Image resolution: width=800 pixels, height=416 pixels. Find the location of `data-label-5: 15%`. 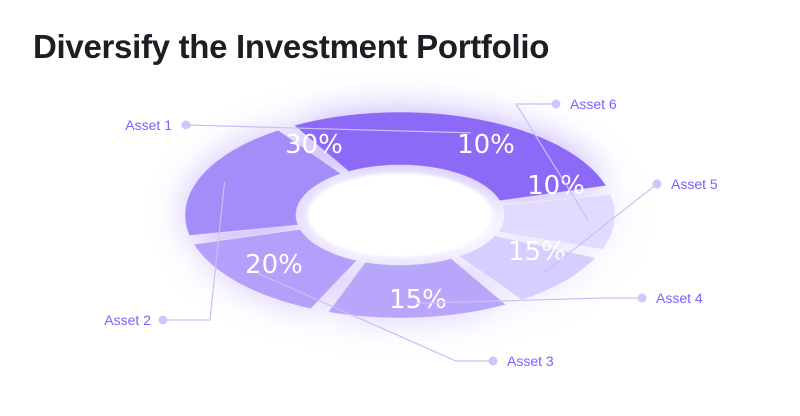

data-label-5: 15% is located at coordinates (418, 300).